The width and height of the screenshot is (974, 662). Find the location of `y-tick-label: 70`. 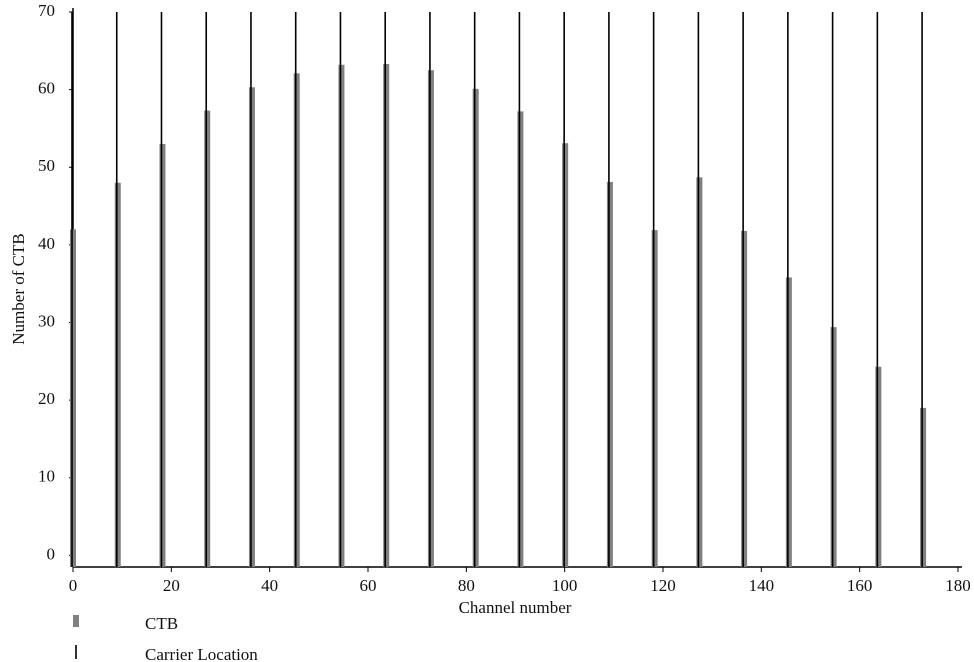

y-tick-label: 70 is located at coordinates (46, 10).